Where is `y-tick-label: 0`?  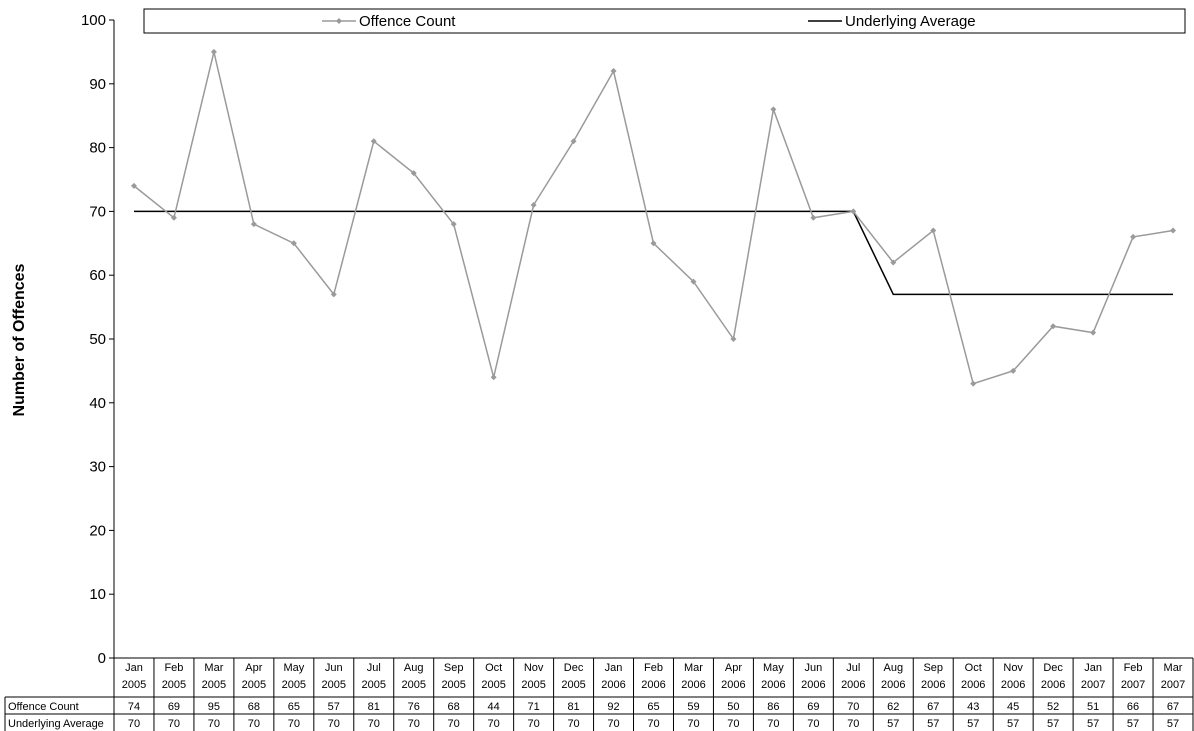 y-tick-label: 0 is located at coordinates (102, 658).